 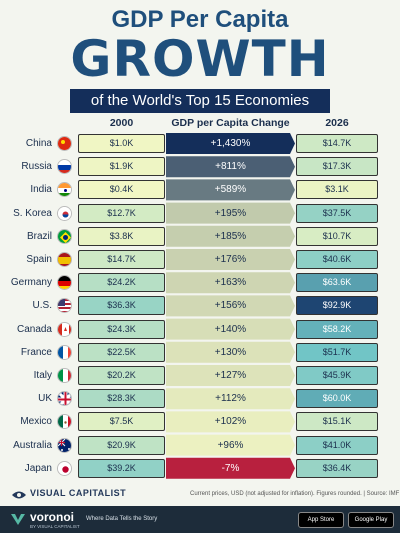 What do you see at coordinates (42, 306) in the screenshot?
I see `country-label: U.S.` at bounding box center [42, 306].